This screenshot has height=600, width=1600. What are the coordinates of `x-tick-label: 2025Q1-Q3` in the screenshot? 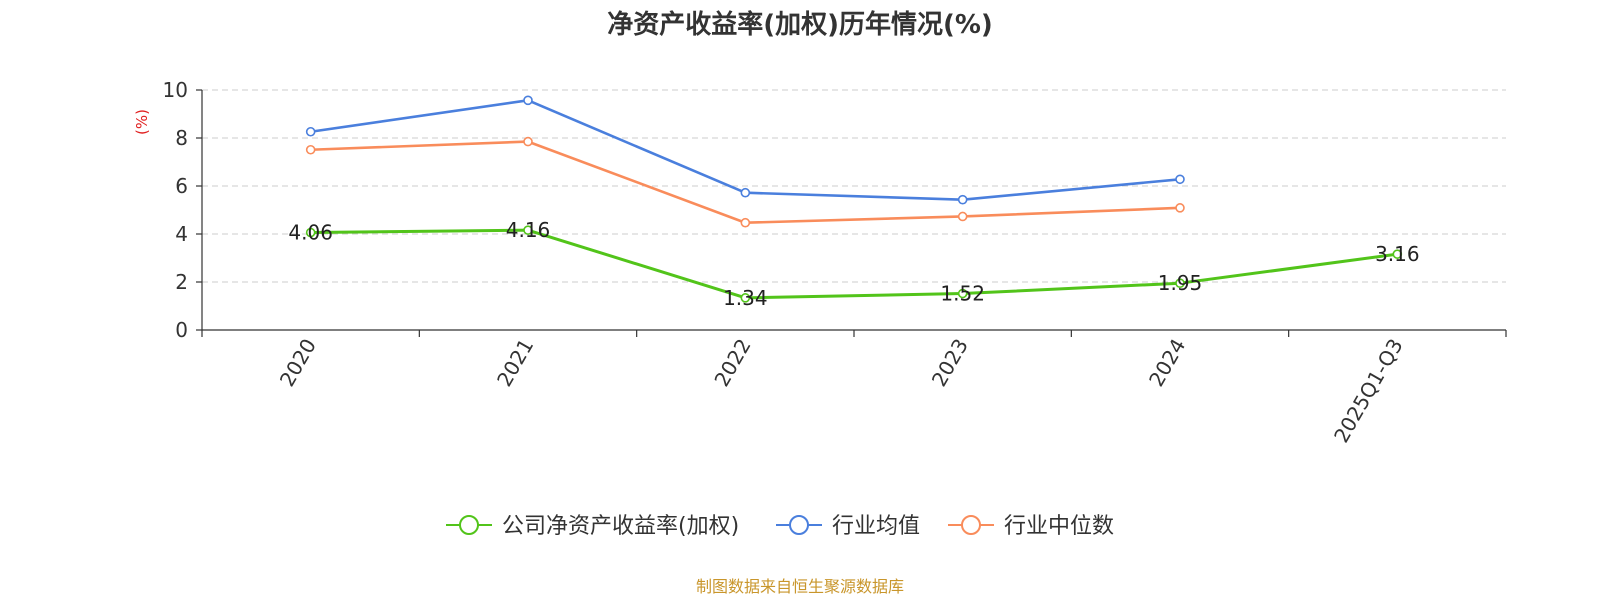 It's located at (1368, 391).